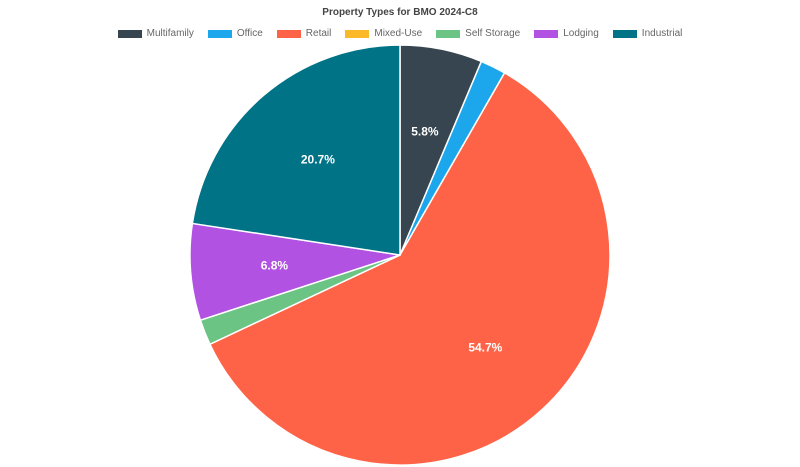 The height and width of the screenshot is (467, 800). Describe the element at coordinates (304, 33) in the screenshot. I see `legend-item: Retail` at that location.